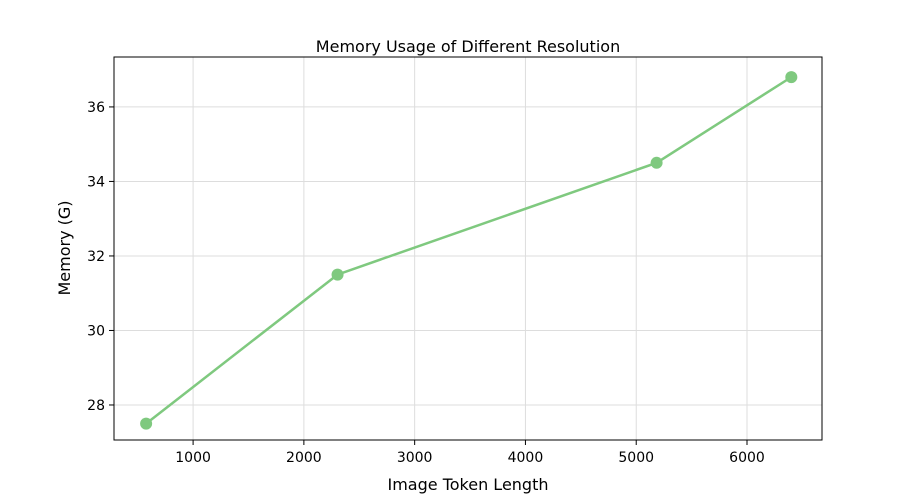 Image resolution: width=914 pixels, height=495 pixels. I want to click on y-tick-label: 28, so click(96, 406).